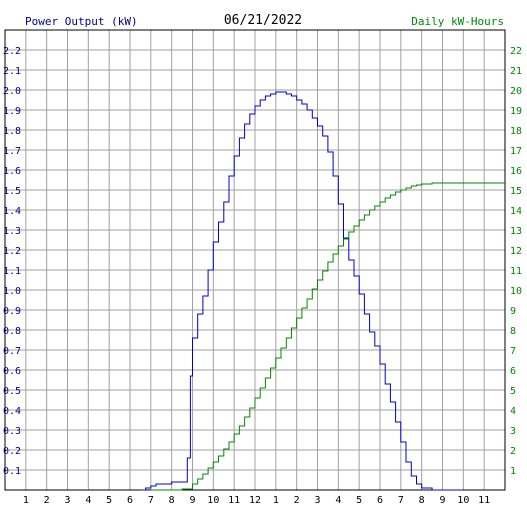  I want to click on right-tick-label: 4, so click(513, 411).